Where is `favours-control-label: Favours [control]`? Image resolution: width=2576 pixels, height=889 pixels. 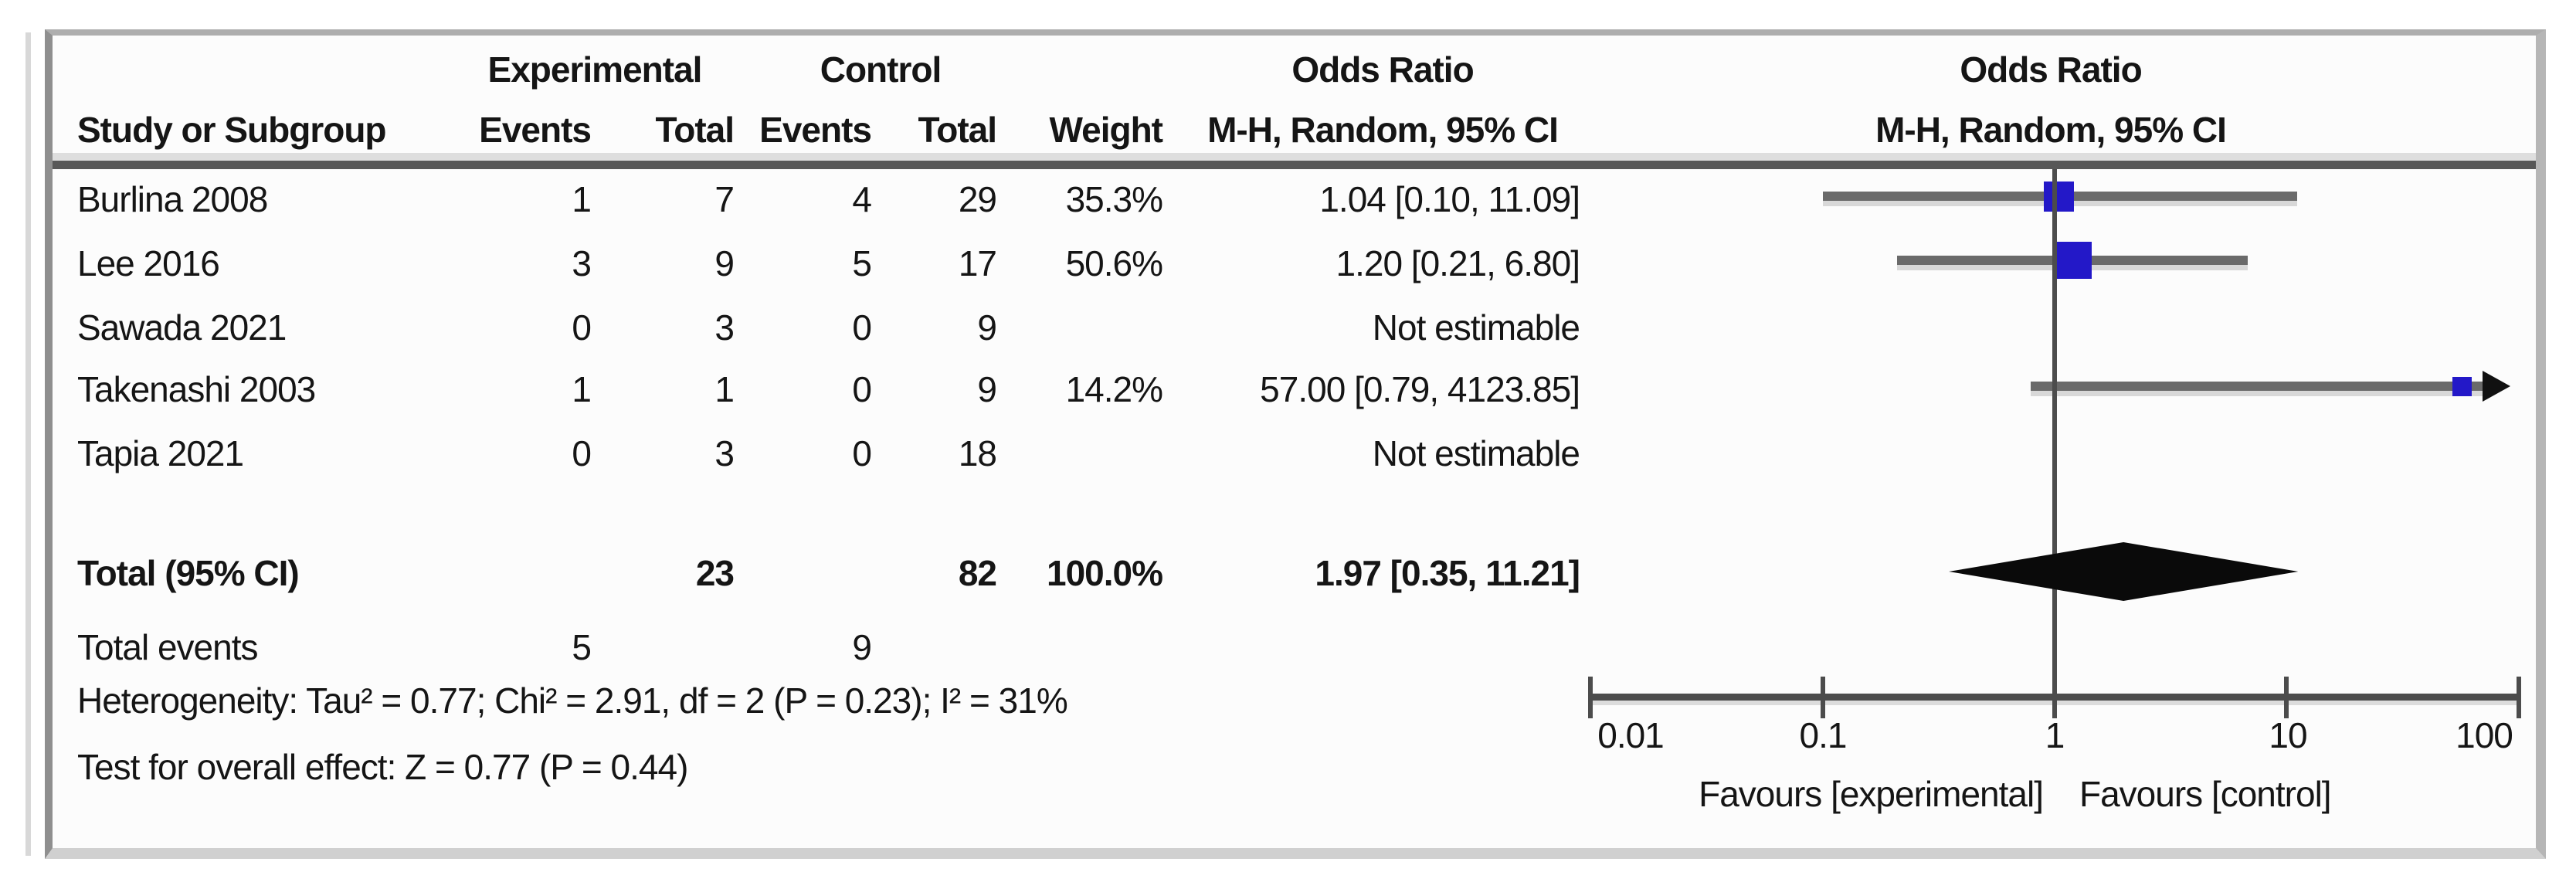 favours-control-label: Favours [control] is located at coordinates (2205, 794).